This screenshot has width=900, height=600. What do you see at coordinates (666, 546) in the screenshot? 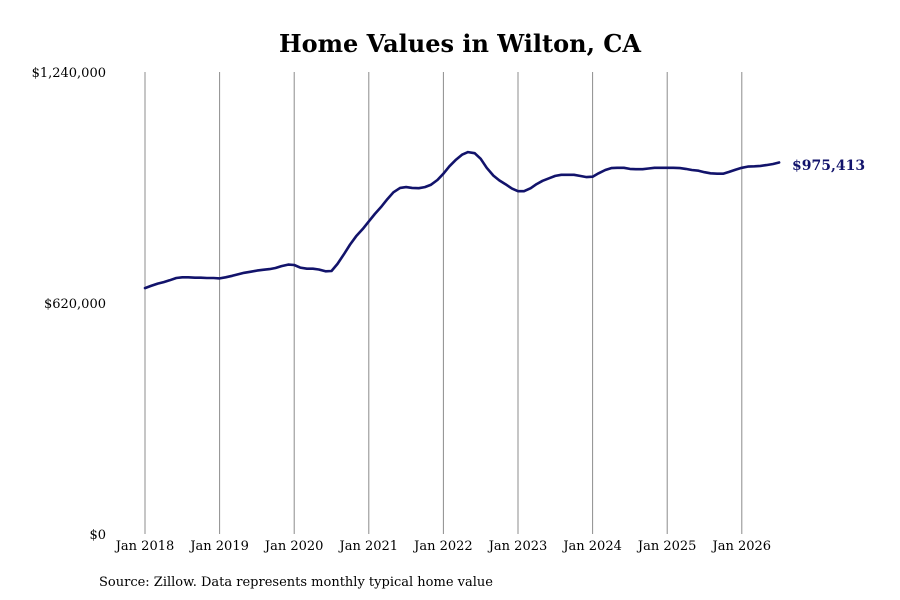
I see `x-tick-label: Jan 2025` at bounding box center [666, 546].